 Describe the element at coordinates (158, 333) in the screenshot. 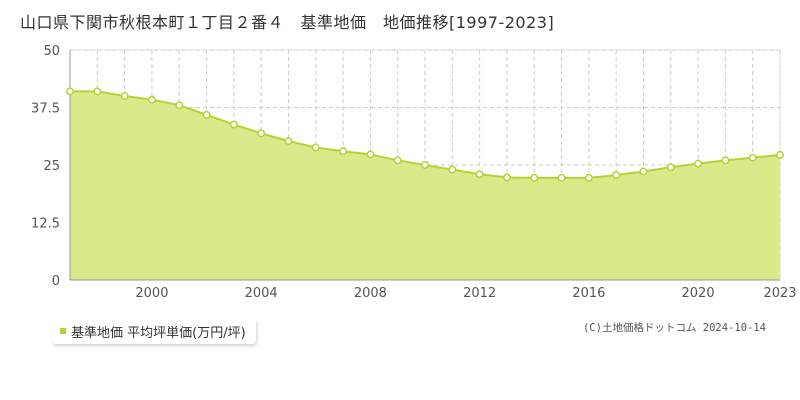

I see `legend-label: 基準地価 平均坪単価(万円/坪)` at that location.